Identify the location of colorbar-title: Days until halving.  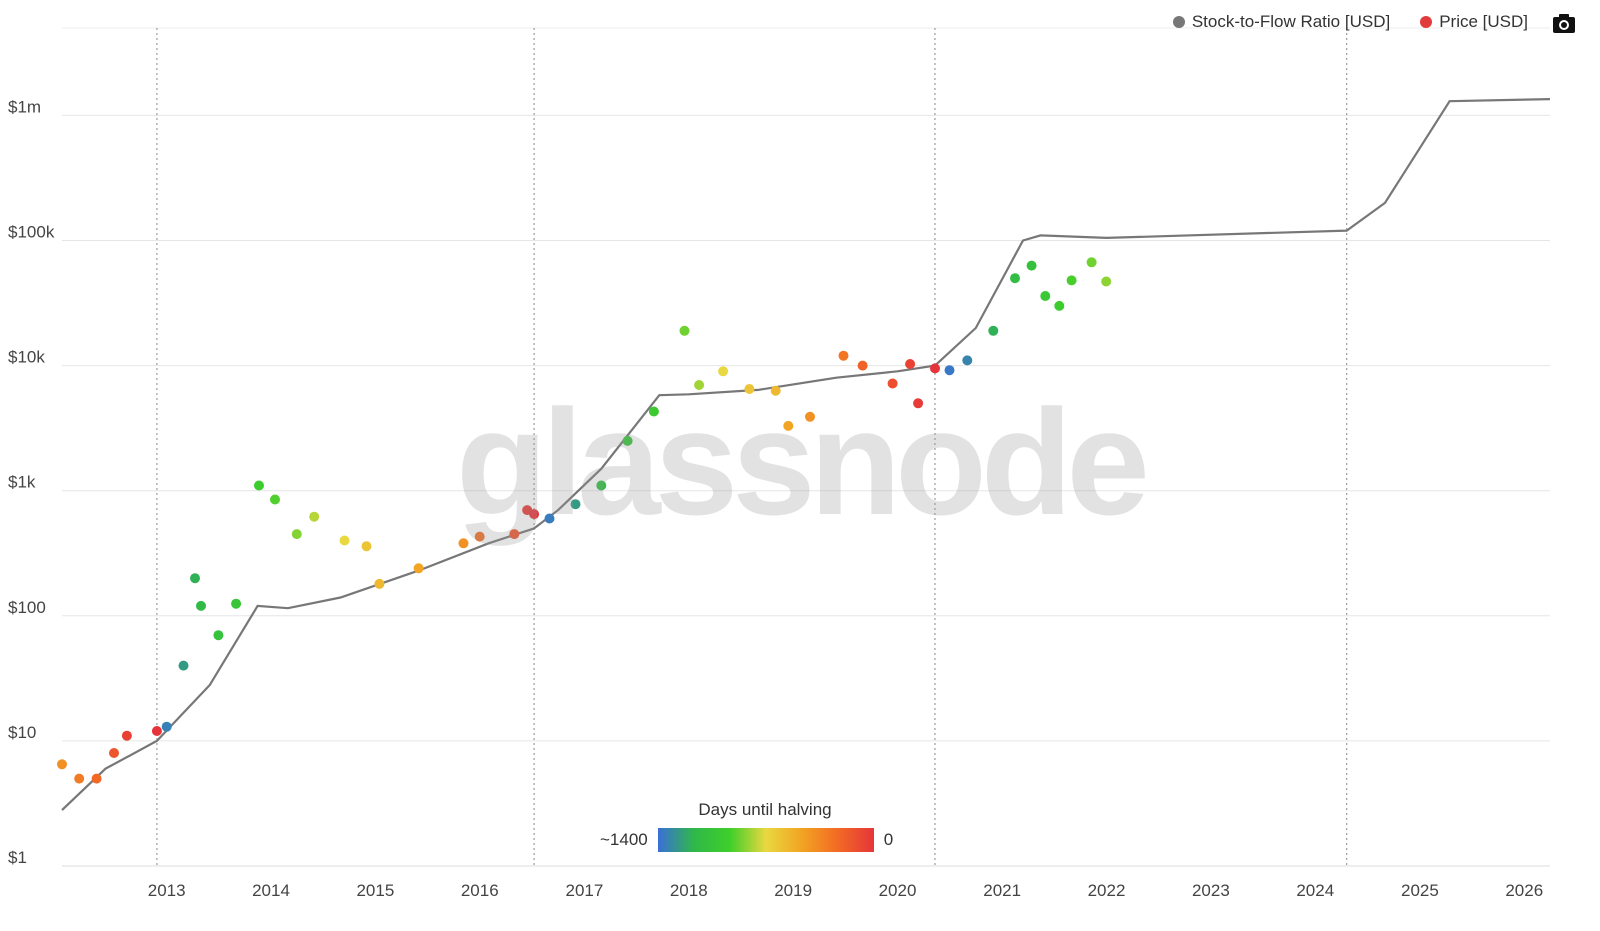
(765, 809).